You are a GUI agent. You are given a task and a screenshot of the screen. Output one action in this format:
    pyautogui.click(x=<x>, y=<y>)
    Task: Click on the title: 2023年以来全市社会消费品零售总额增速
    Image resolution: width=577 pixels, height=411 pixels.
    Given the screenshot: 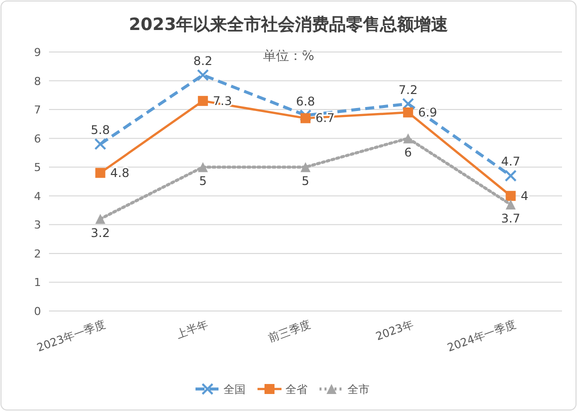 What is the action you would take?
    pyautogui.click(x=288, y=25)
    